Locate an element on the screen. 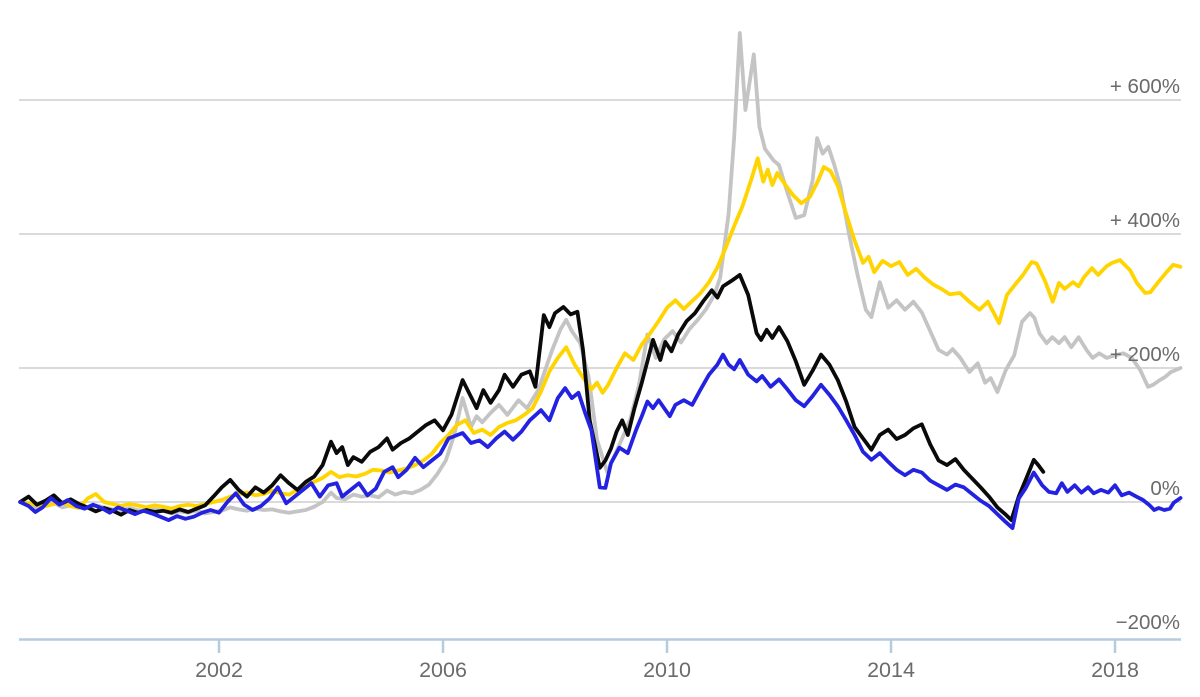  x-axis-label: 2002 is located at coordinates (219, 670).